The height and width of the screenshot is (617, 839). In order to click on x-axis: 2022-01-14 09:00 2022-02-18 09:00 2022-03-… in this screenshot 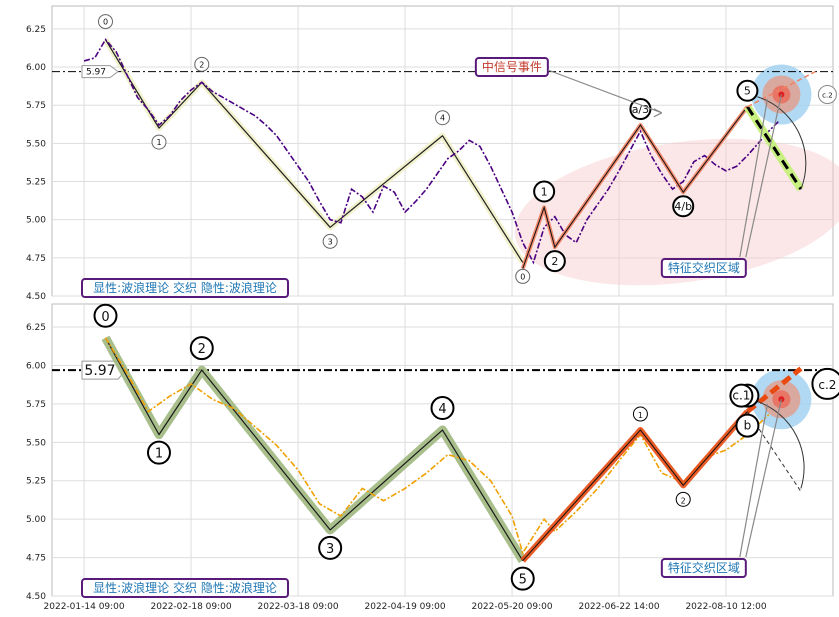, I will do `click(405, 607)`.